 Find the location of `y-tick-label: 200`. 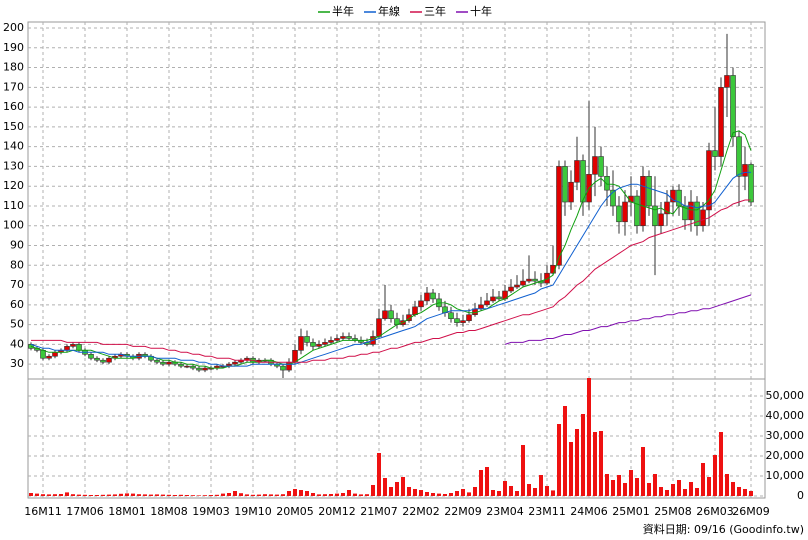

y-tick-label: 200 is located at coordinates (13, 27).